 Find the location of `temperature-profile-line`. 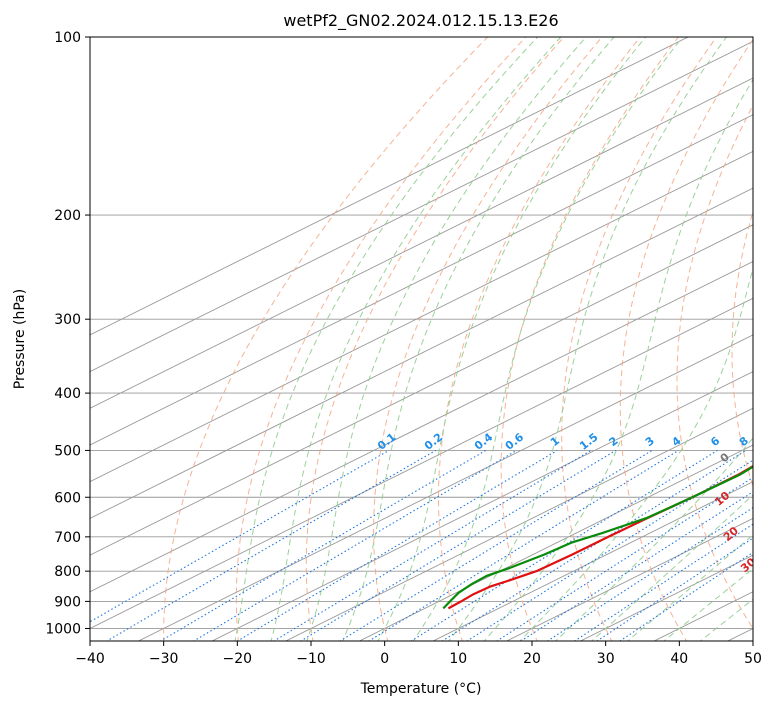

temperature-profile-line is located at coordinates (600, 537).